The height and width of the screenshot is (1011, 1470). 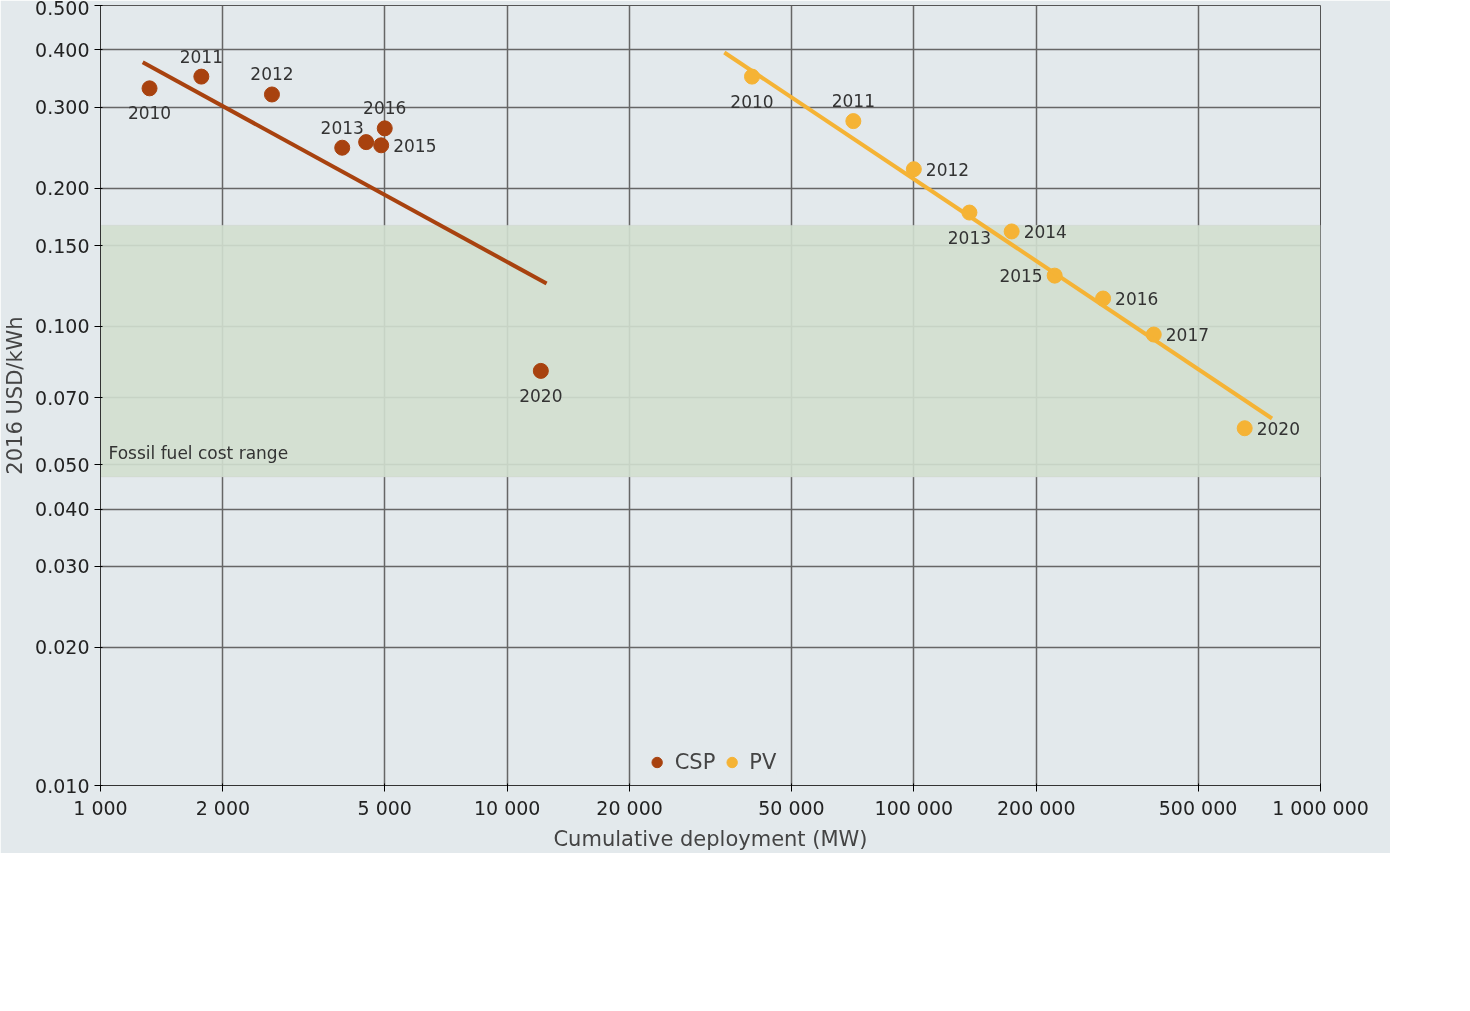 I want to click on y-tick-label: 0.500, so click(x=62, y=9).